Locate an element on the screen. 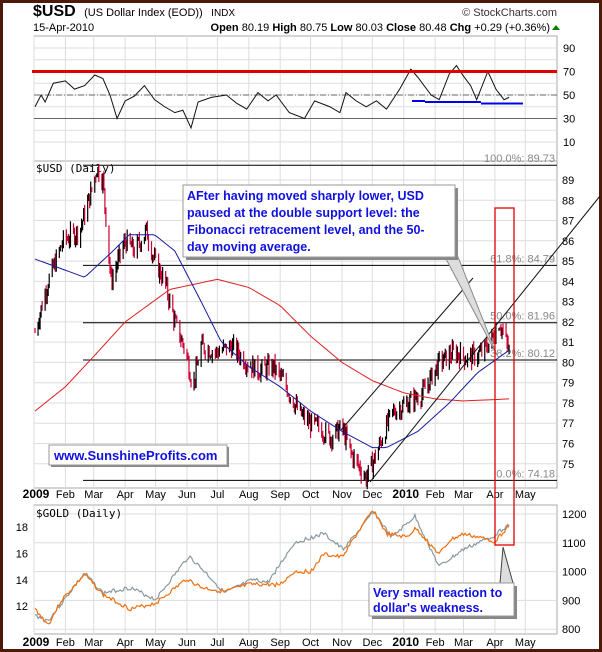 The height and width of the screenshot is (652, 602). gold-y-tick-left: 16 is located at coordinates (22, 554).